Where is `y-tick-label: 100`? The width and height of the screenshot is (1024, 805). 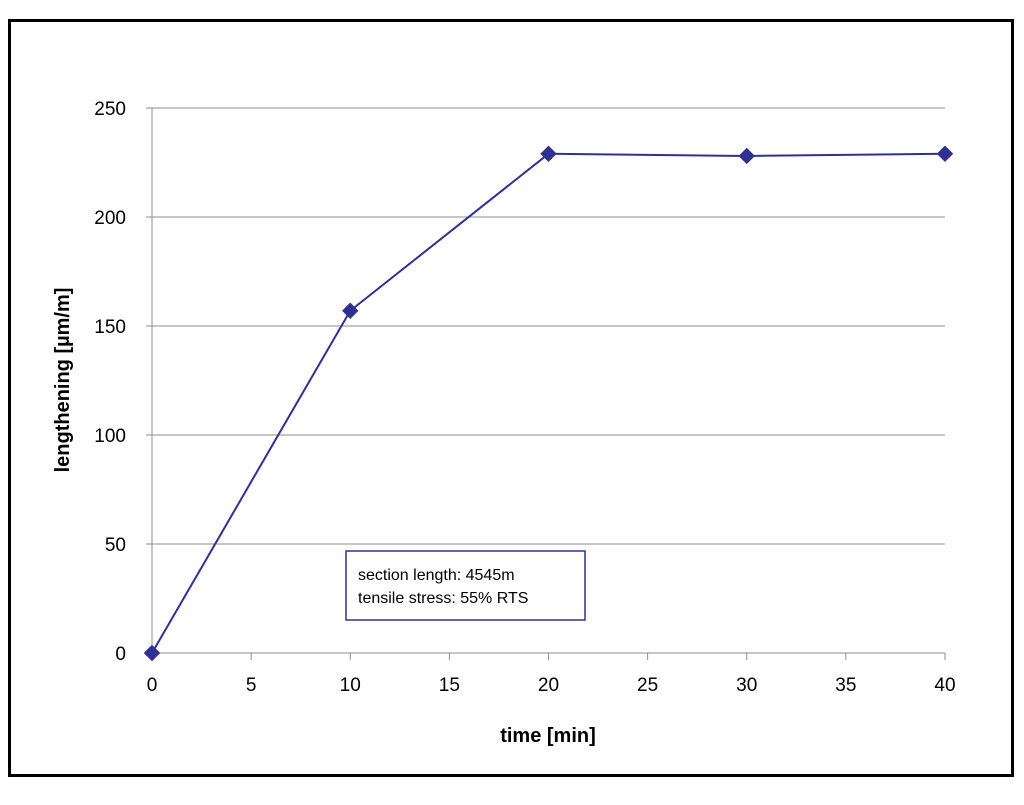
y-tick-label: 100 is located at coordinates (110, 436).